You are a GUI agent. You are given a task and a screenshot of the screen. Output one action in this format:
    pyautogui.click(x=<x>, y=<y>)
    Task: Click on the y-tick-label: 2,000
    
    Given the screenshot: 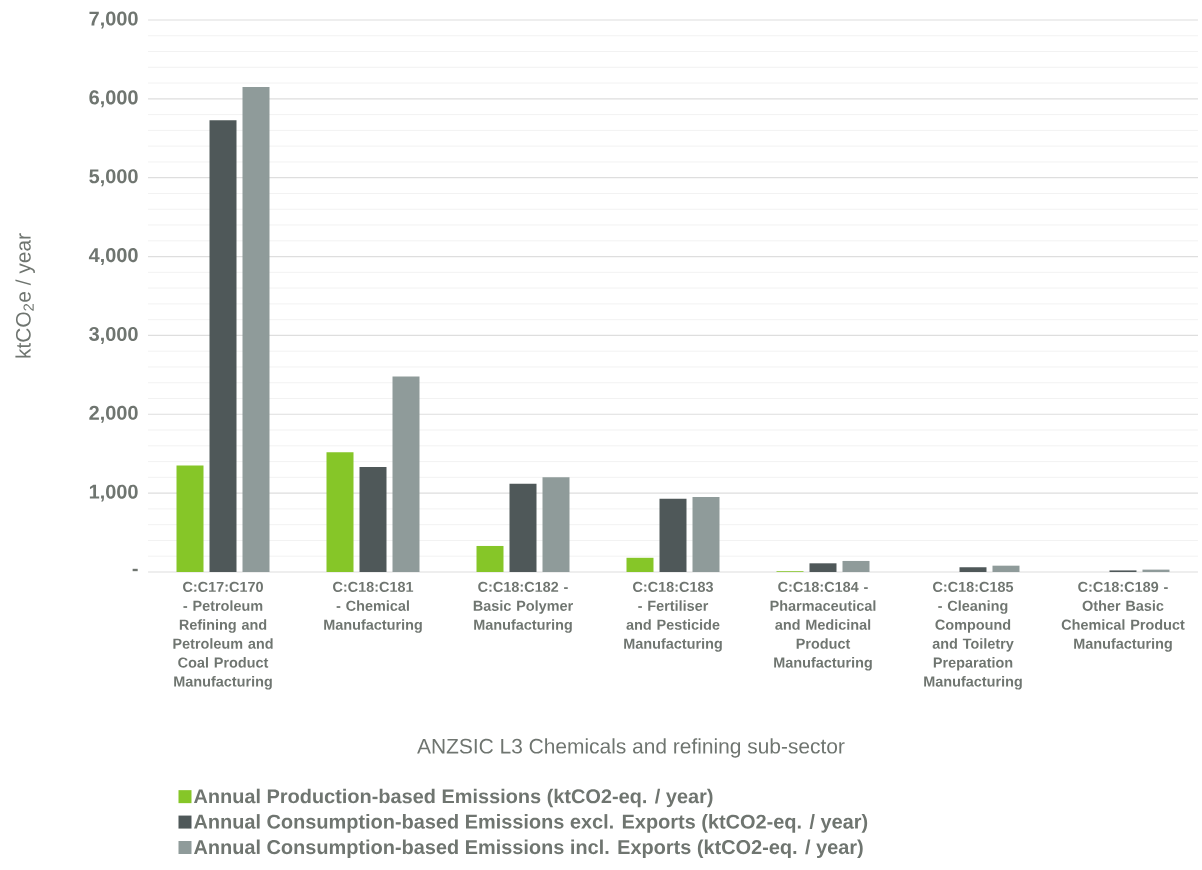 What is the action you would take?
    pyautogui.click(x=113, y=414)
    